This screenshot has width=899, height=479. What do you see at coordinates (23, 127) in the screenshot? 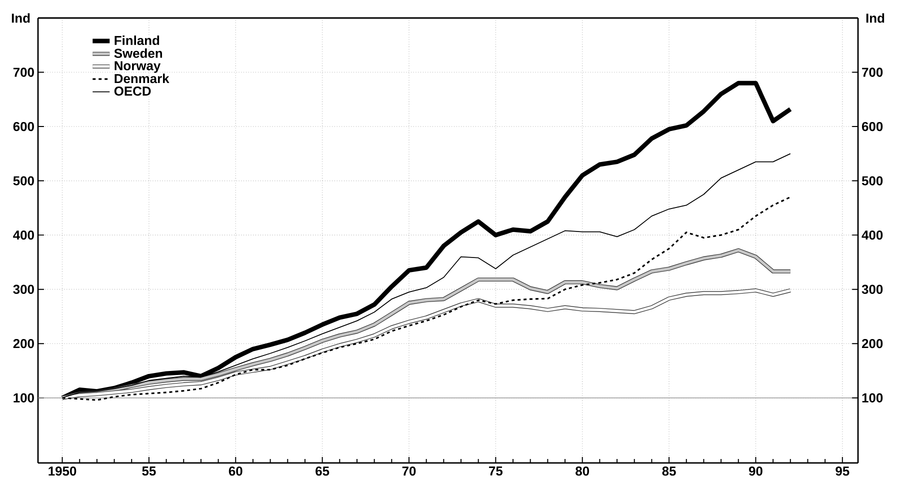
I see `y-tick-label: 600` at bounding box center [23, 127].